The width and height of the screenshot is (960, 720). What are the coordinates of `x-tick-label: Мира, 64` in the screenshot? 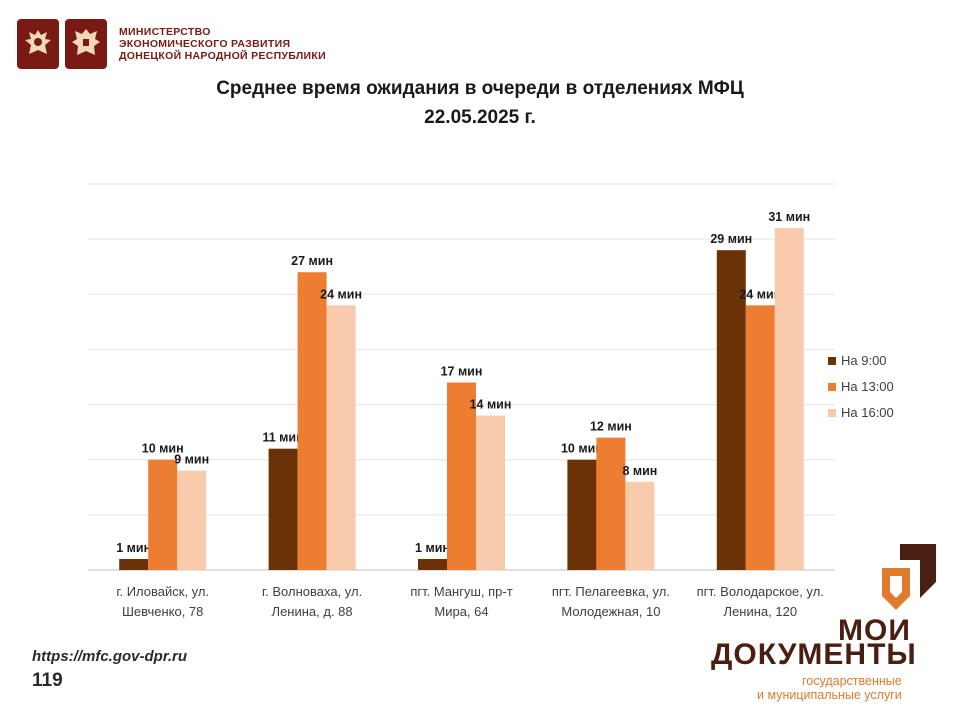 It's located at (461, 611).